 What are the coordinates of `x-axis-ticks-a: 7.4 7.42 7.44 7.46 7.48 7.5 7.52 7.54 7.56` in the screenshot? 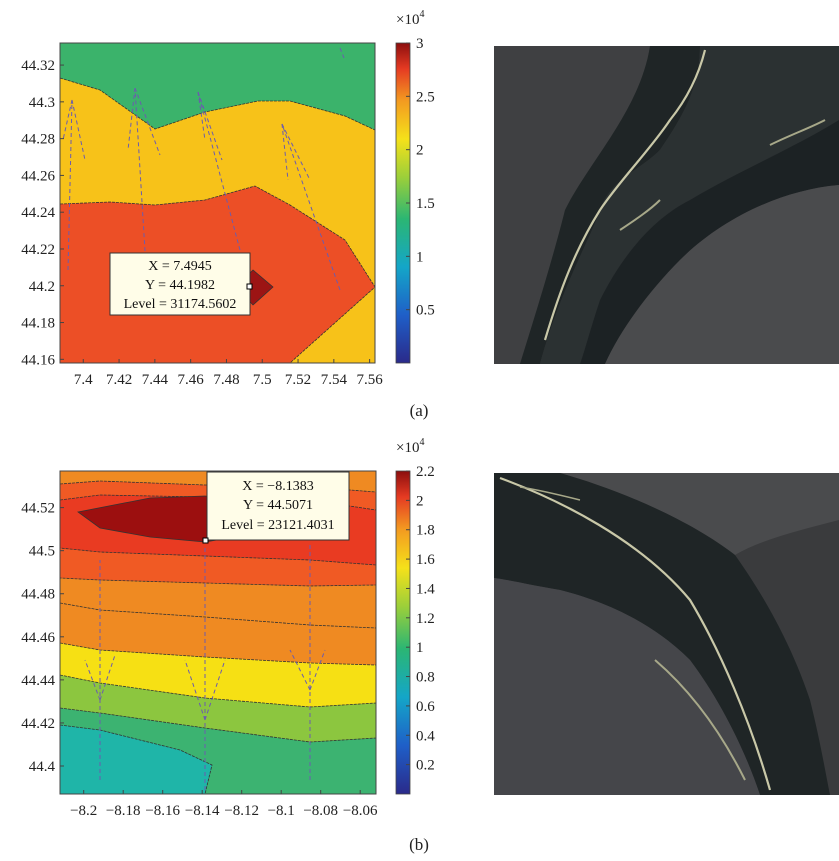 It's located at (228, 373).